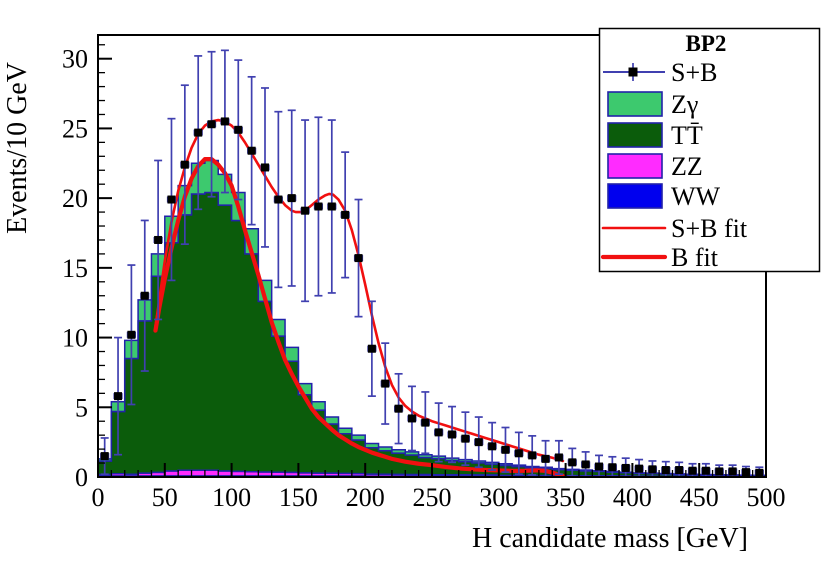 The height and width of the screenshot is (563, 830). What do you see at coordinates (75, 128) in the screenshot?
I see `y-tick-label: 25` at bounding box center [75, 128].